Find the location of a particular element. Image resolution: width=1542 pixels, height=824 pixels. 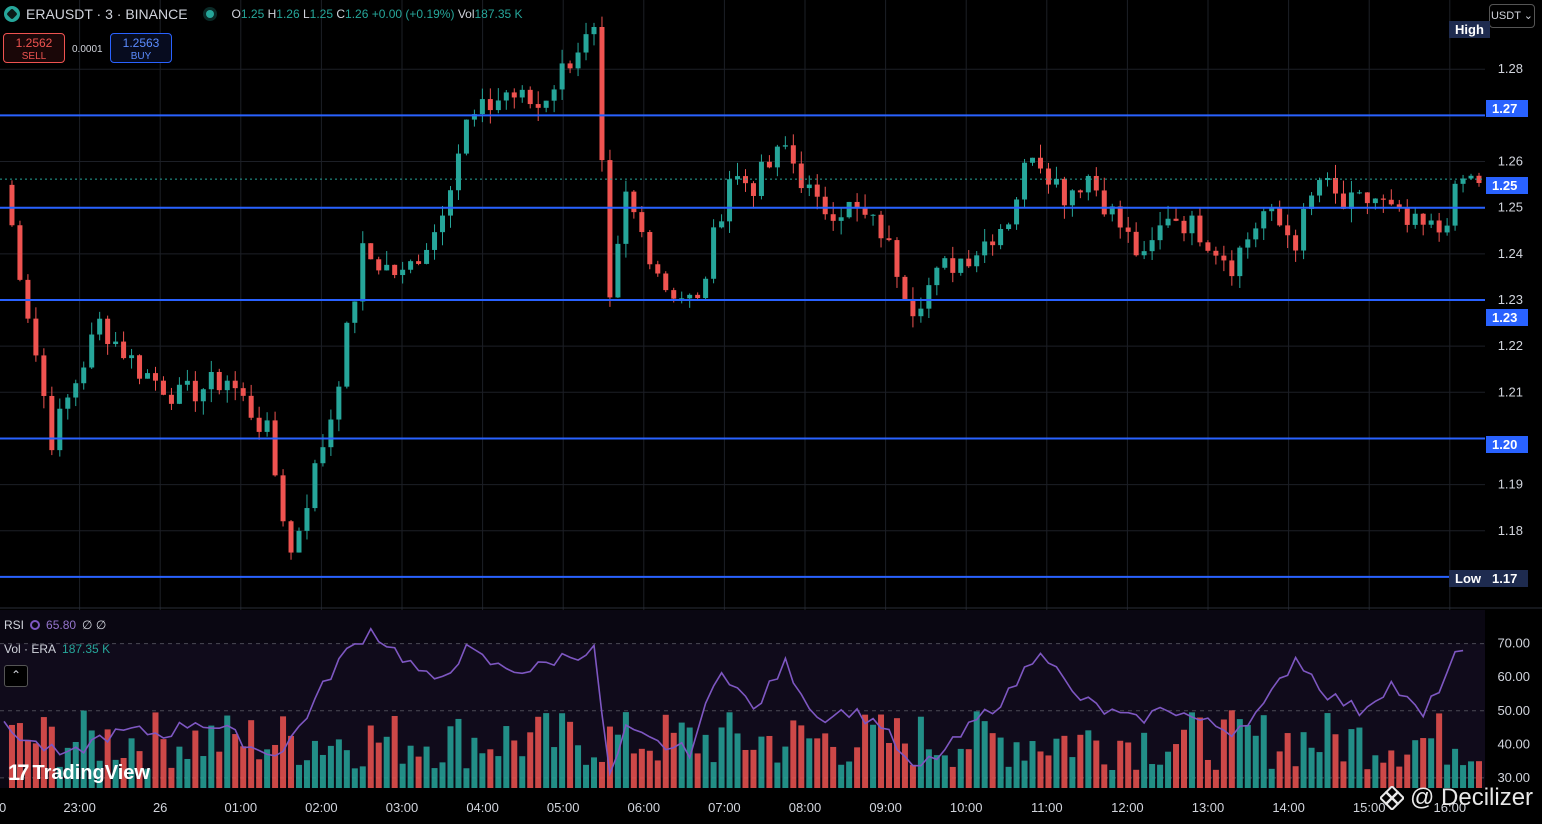

tradingview-text: TradingView is located at coordinates (91, 772).